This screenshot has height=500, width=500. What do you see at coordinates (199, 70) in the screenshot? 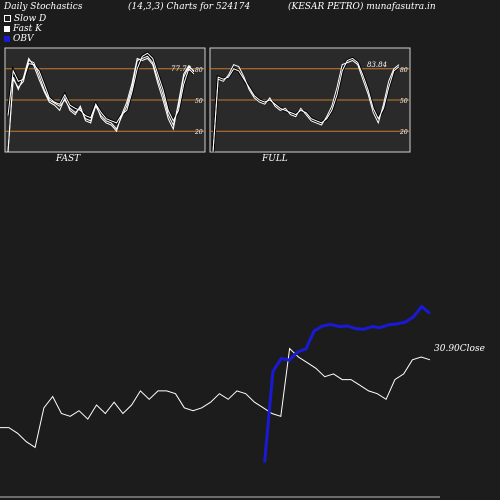
I see `fast-tick-label: 80` at bounding box center [199, 70].